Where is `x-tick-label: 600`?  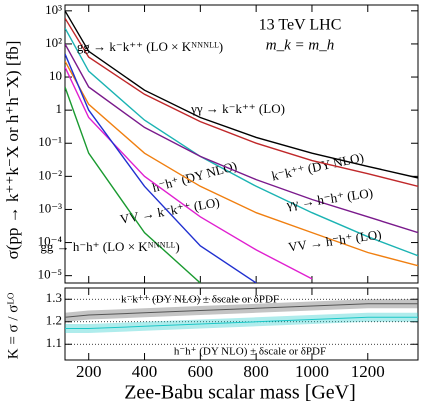 x-tick-label: 600 is located at coordinates (201, 371).